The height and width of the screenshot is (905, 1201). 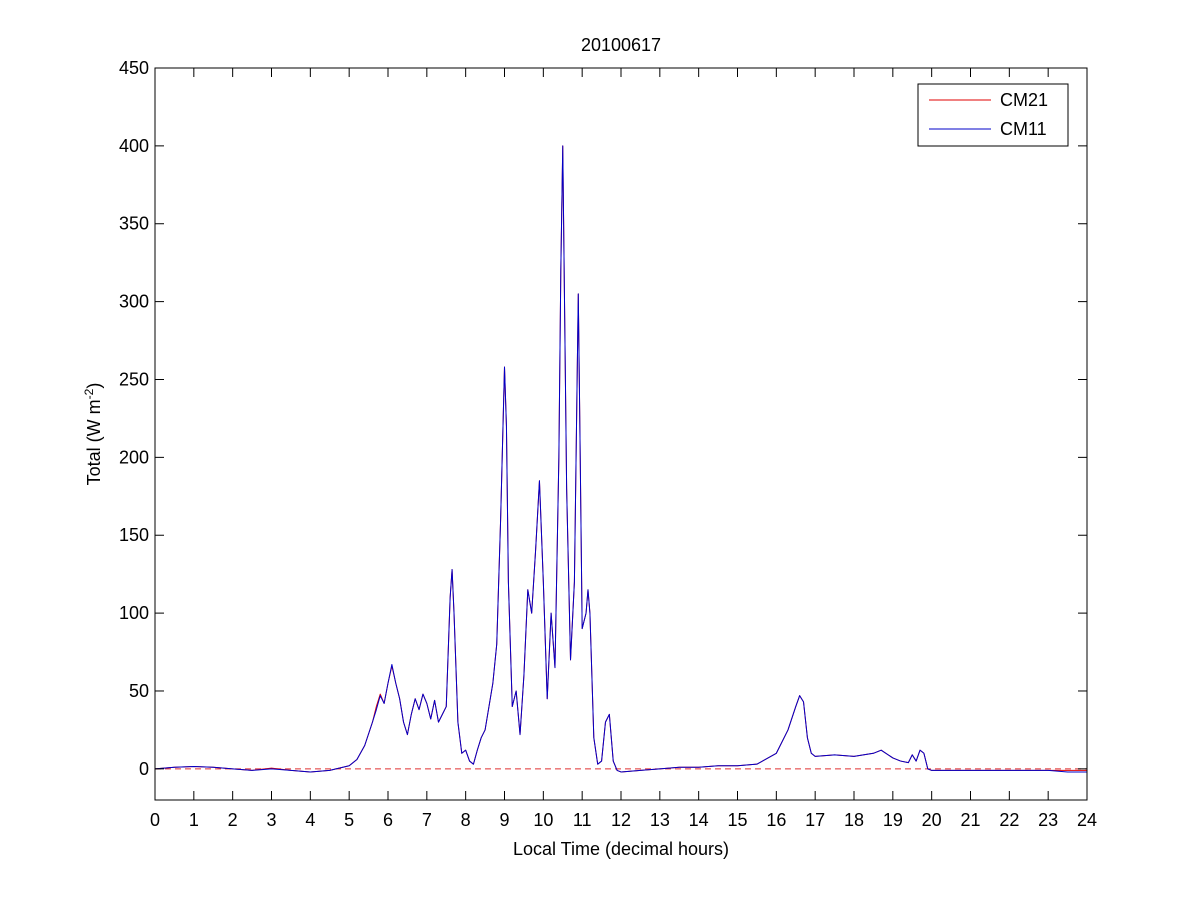 I want to click on x-tick-label: 4, so click(x=310, y=820).